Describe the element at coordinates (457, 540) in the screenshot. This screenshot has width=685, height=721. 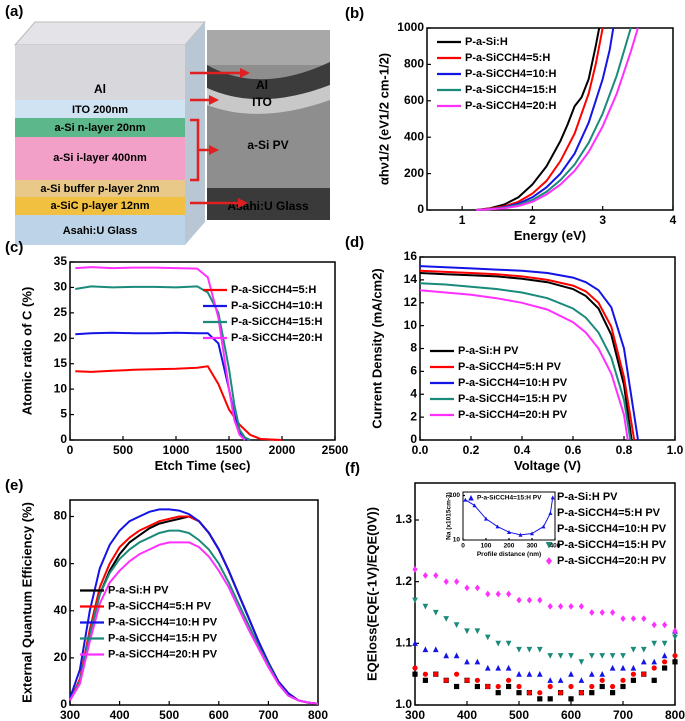
I see `y-tick-label: 10` at that location.